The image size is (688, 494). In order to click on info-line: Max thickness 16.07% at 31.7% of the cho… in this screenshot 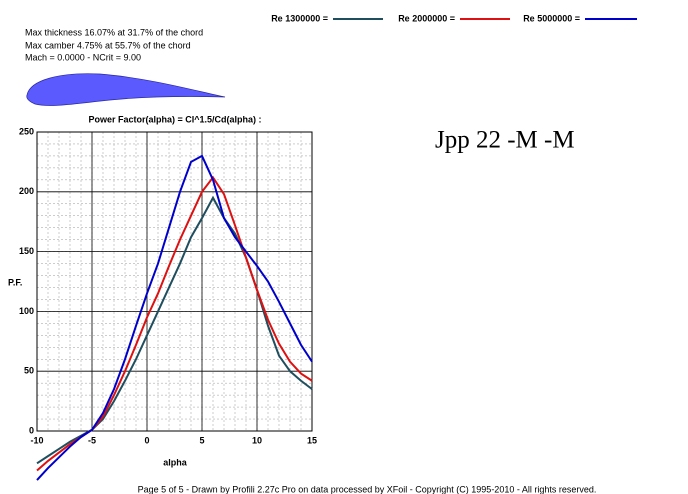, I will do `click(114, 32)`.